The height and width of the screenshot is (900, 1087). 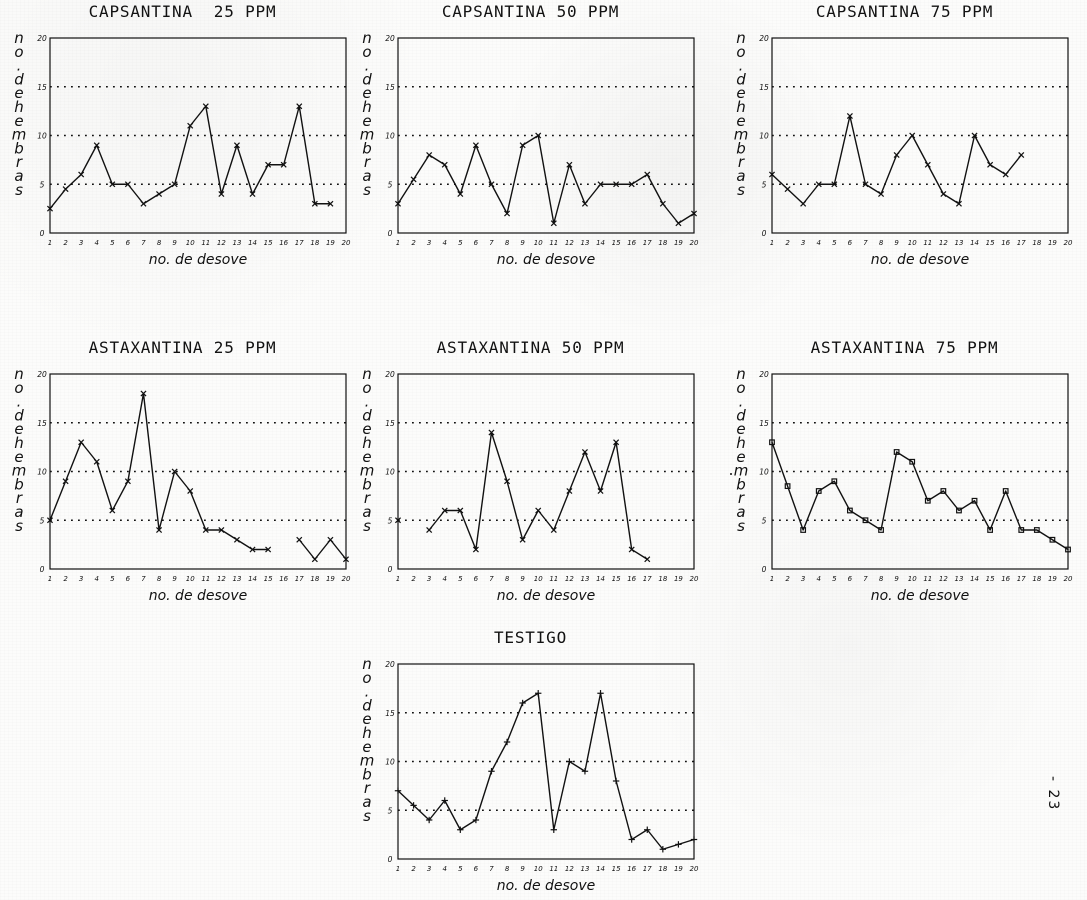 What do you see at coordinates (865, 243) in the screenshot?
I see `x-tick-label: 7` at bounding box center [865, 243].